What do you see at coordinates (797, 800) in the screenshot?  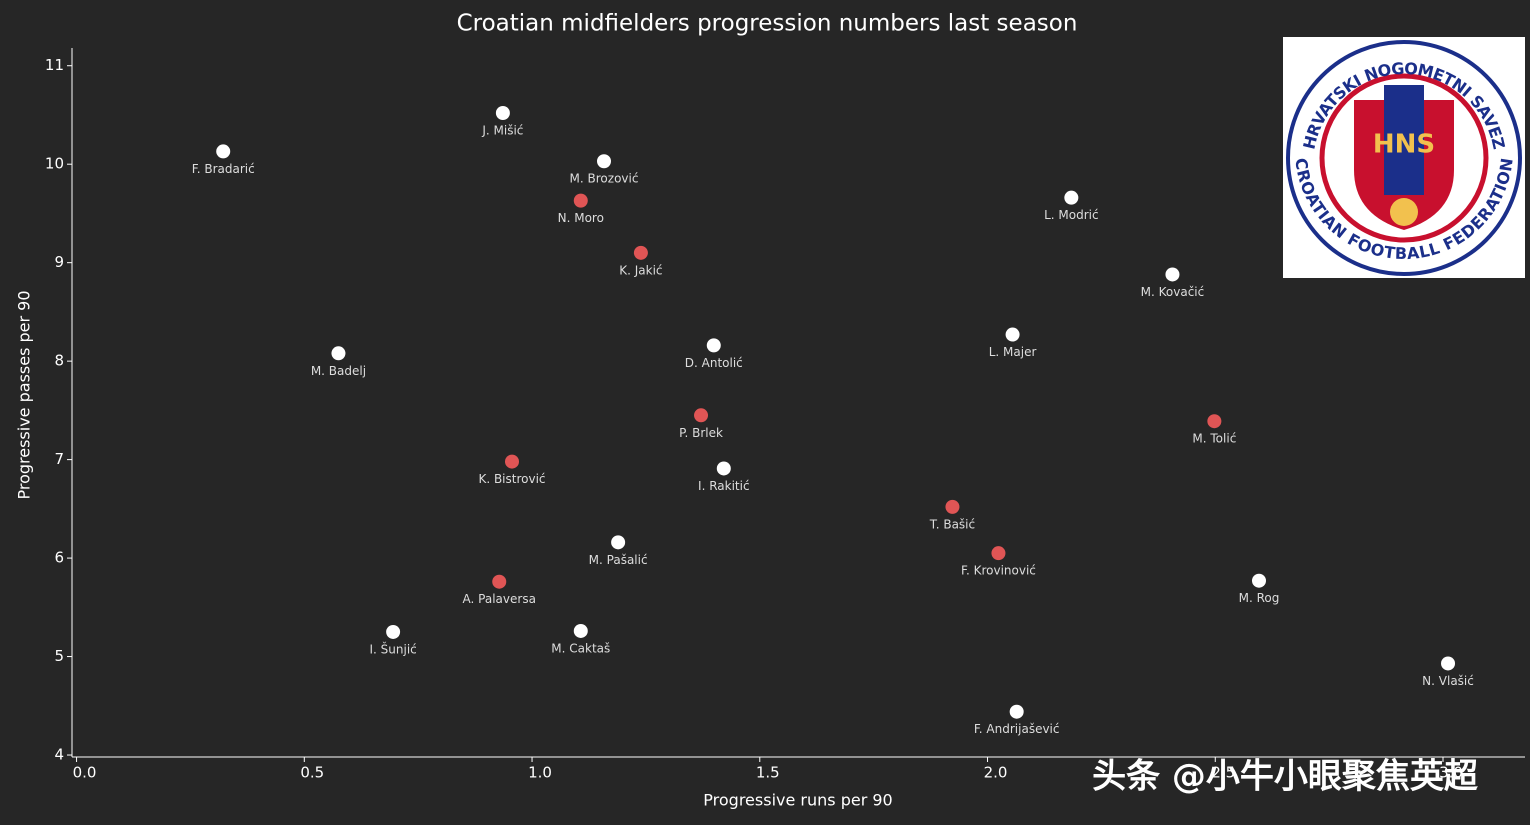 I see `x-axis-label: Progressive runs per 90` at bounding box center [797, 800].